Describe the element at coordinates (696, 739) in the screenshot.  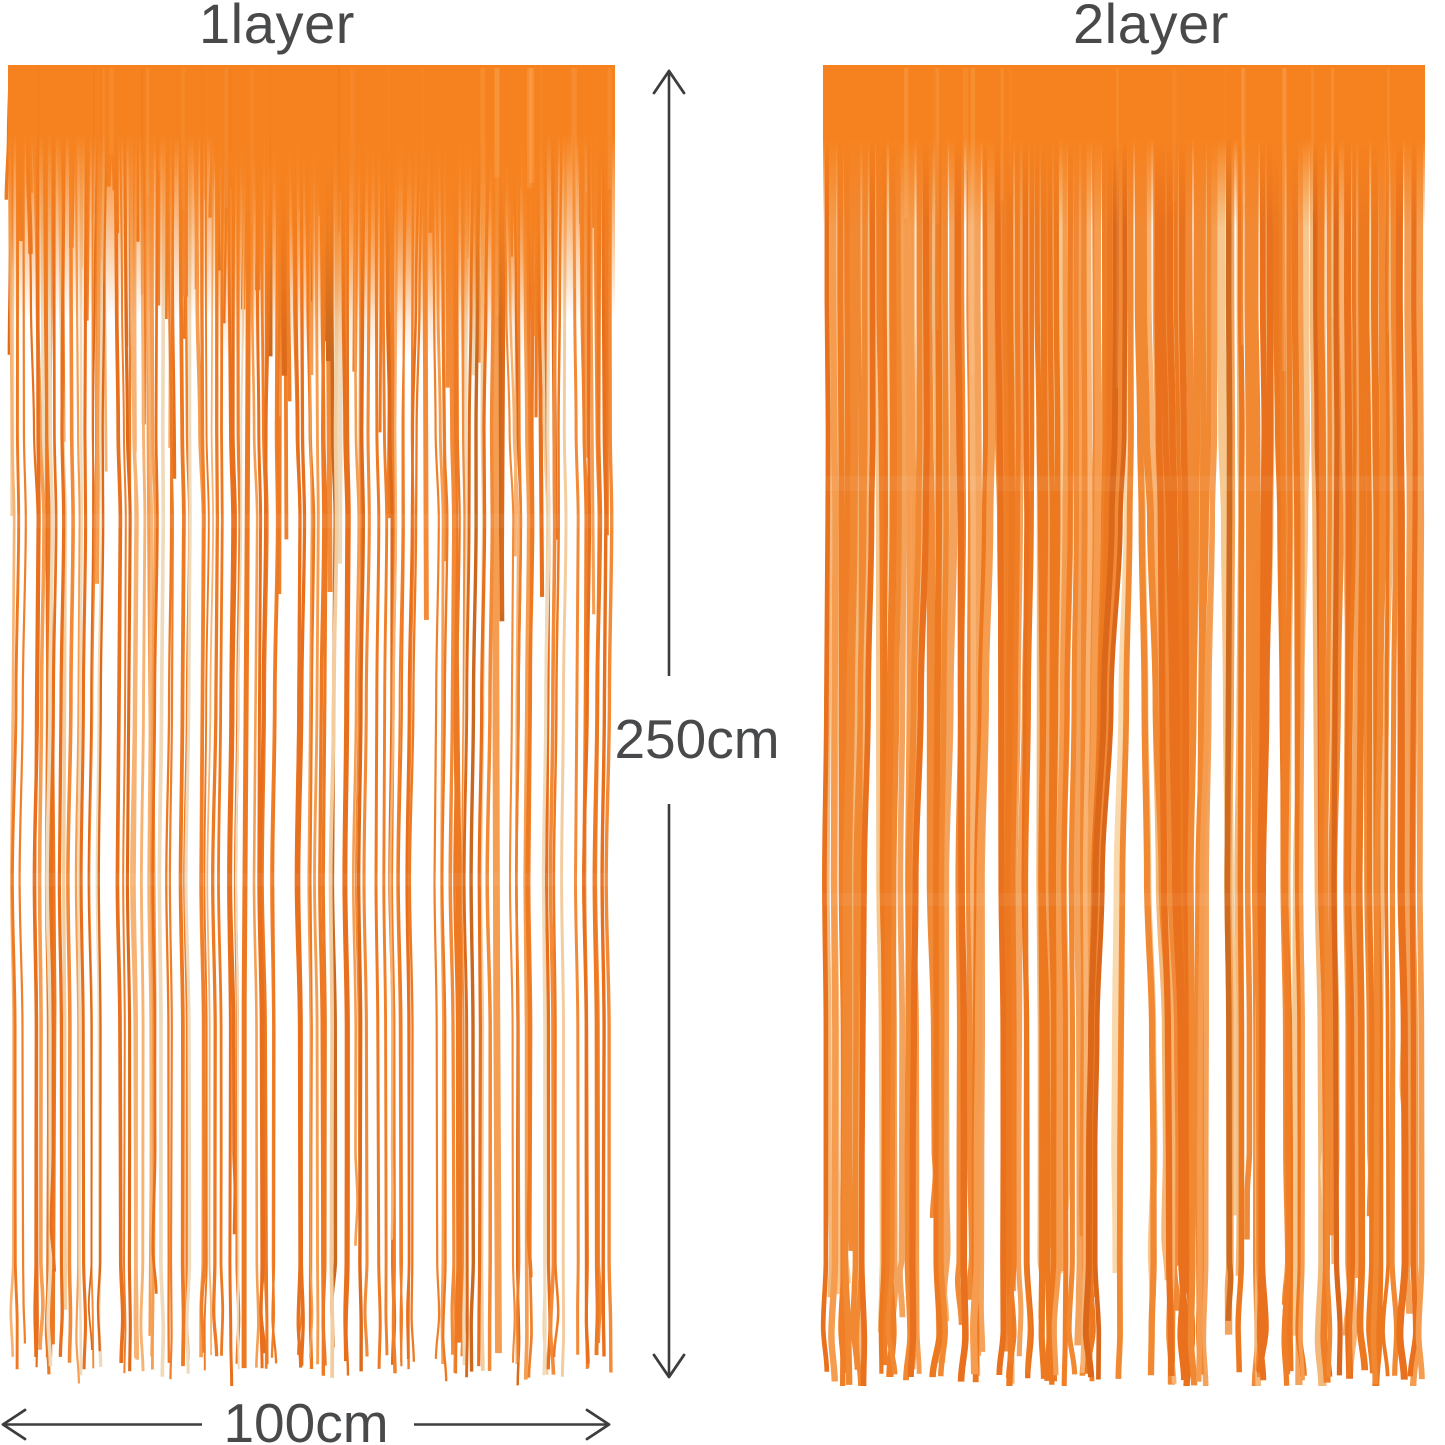
I see `svg-text: 250cm` at that location.